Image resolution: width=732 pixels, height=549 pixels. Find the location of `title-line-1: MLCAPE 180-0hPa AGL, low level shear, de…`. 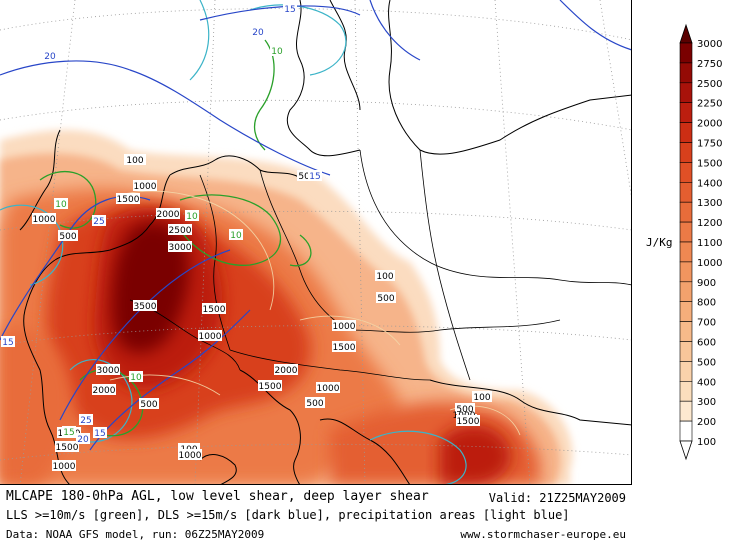

title-line-1: MLCAPE 180-0hPa AGL, low level shear, de… is located at coordinates (217, 496).